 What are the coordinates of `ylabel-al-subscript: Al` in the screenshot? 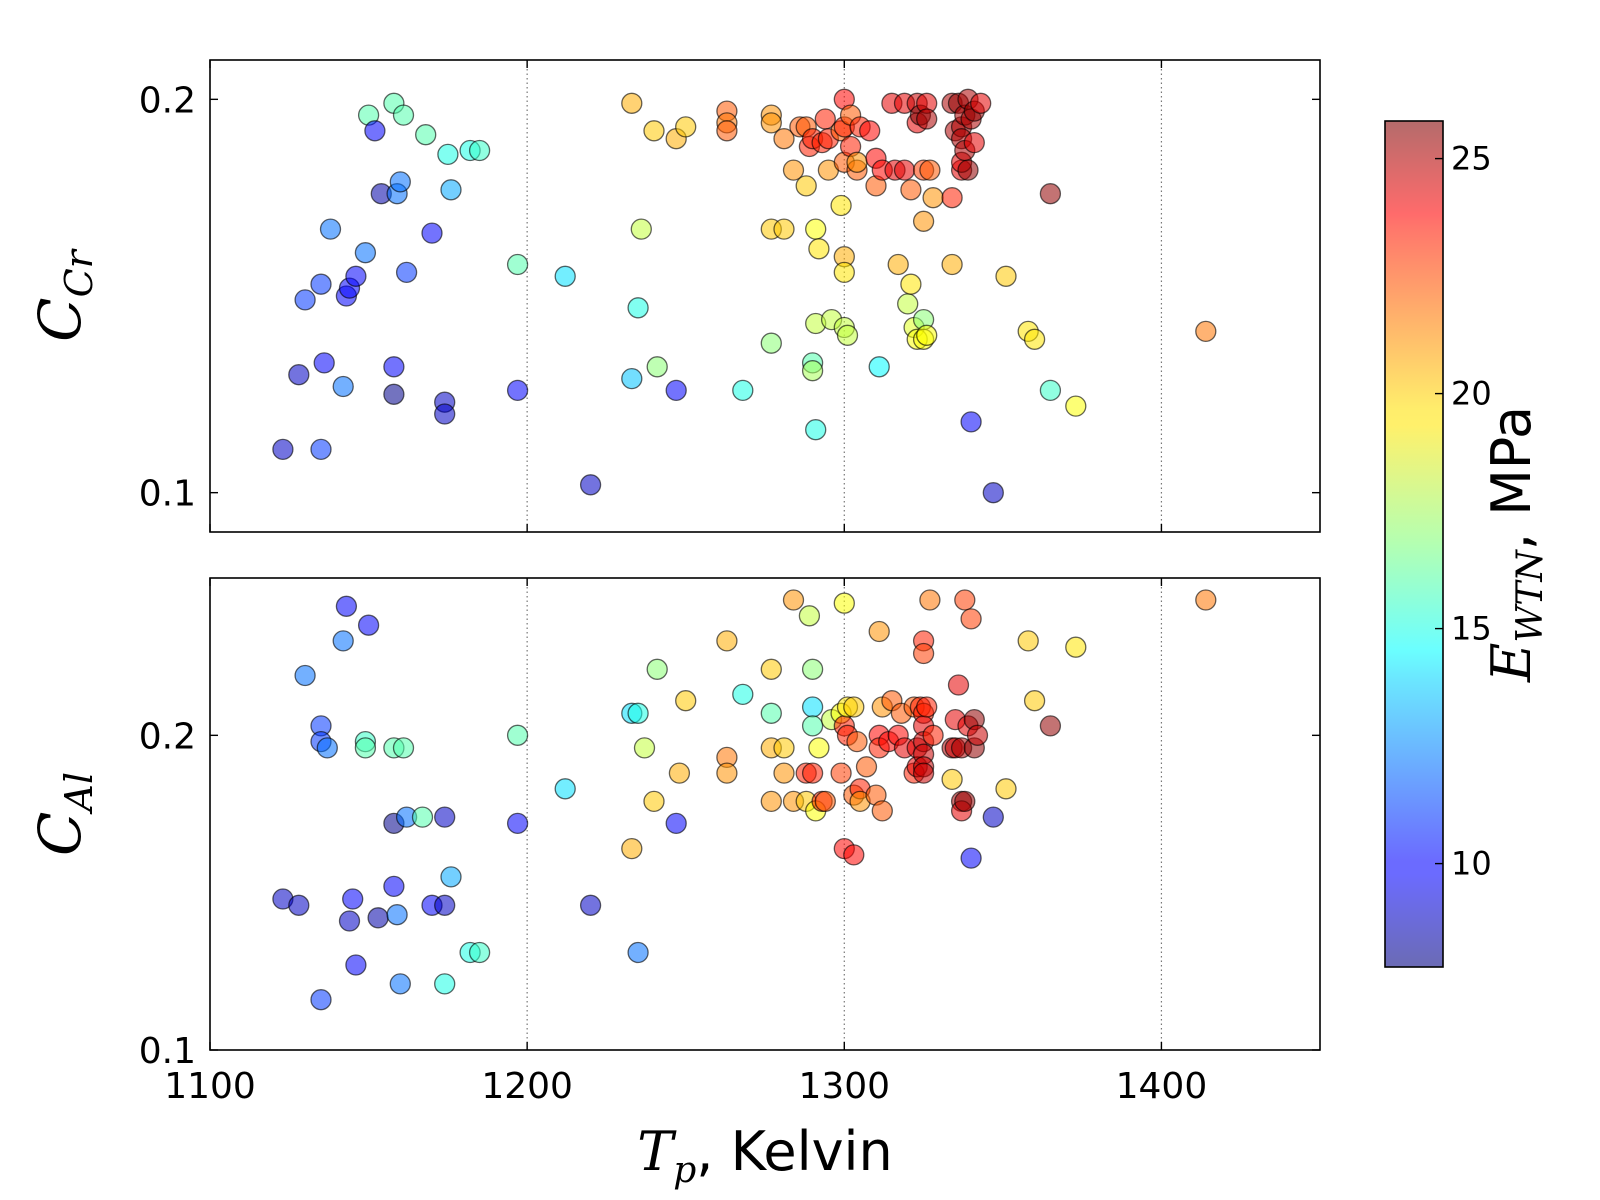 It's located at (79, 793).